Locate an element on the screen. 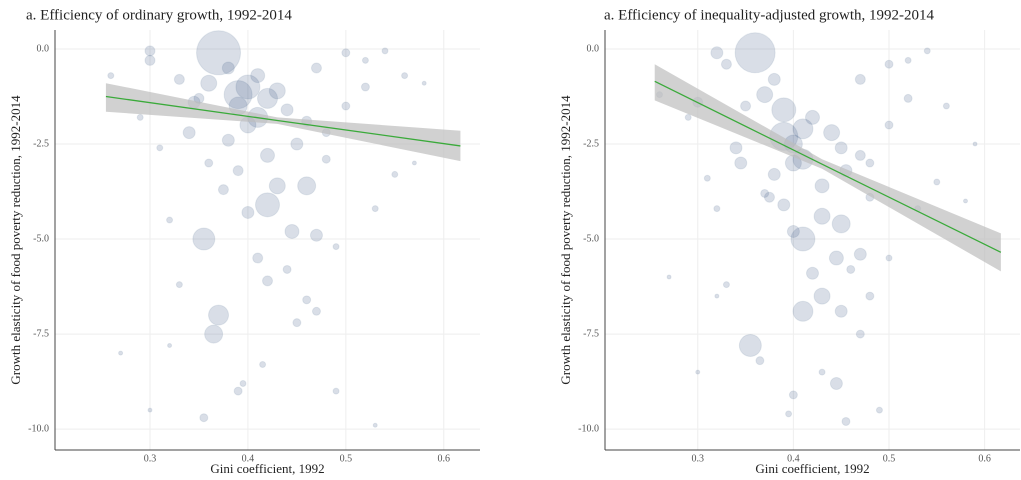  y-tick-label: 0.0 is located at coordinates (593, 48).